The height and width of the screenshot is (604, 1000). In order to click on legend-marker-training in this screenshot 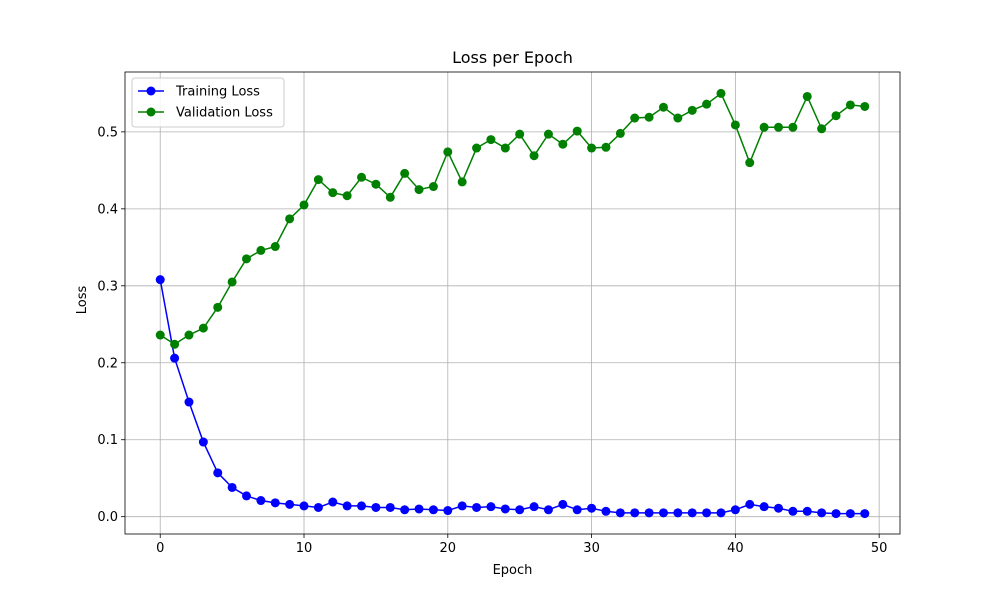, I will do `click(151, 91)`.